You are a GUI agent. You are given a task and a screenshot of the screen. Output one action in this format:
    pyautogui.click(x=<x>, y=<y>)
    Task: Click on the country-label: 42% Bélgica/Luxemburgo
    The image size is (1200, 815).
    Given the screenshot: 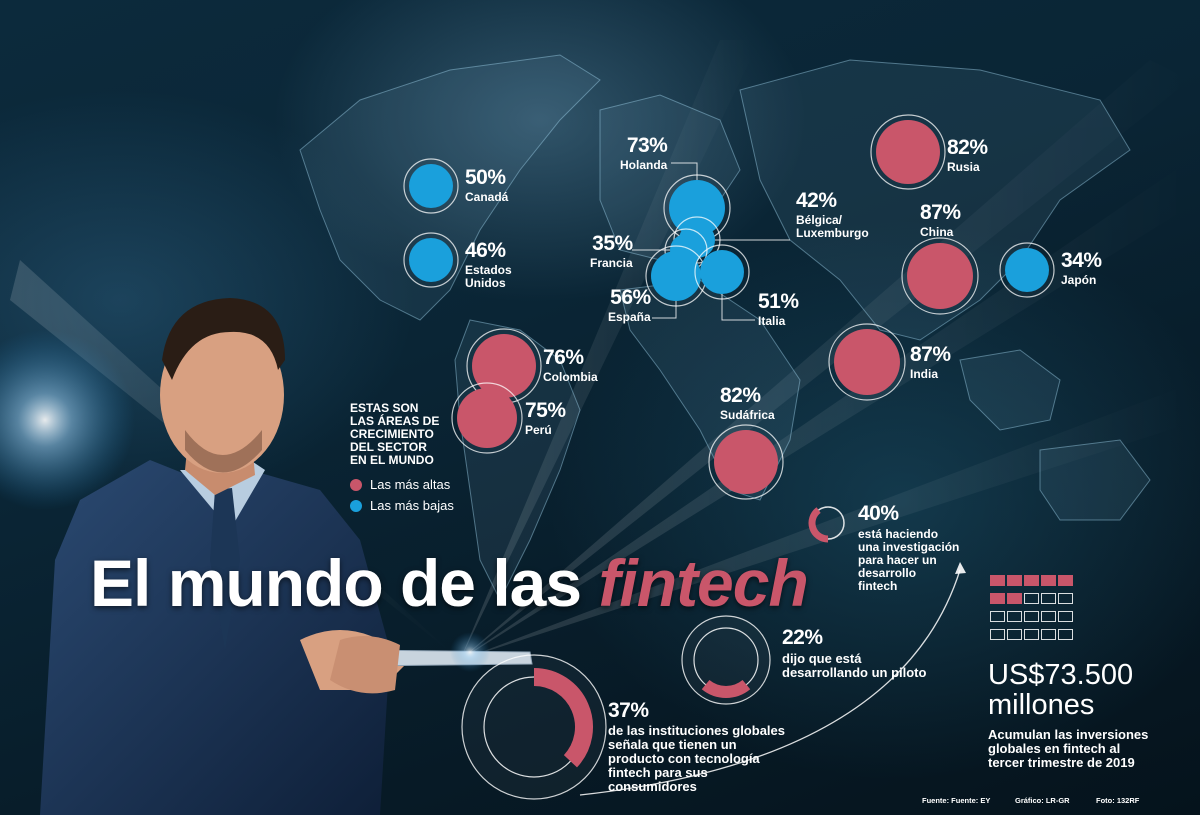 What is the action you would take?
    pyautogui.click(x=832, y=215)
    